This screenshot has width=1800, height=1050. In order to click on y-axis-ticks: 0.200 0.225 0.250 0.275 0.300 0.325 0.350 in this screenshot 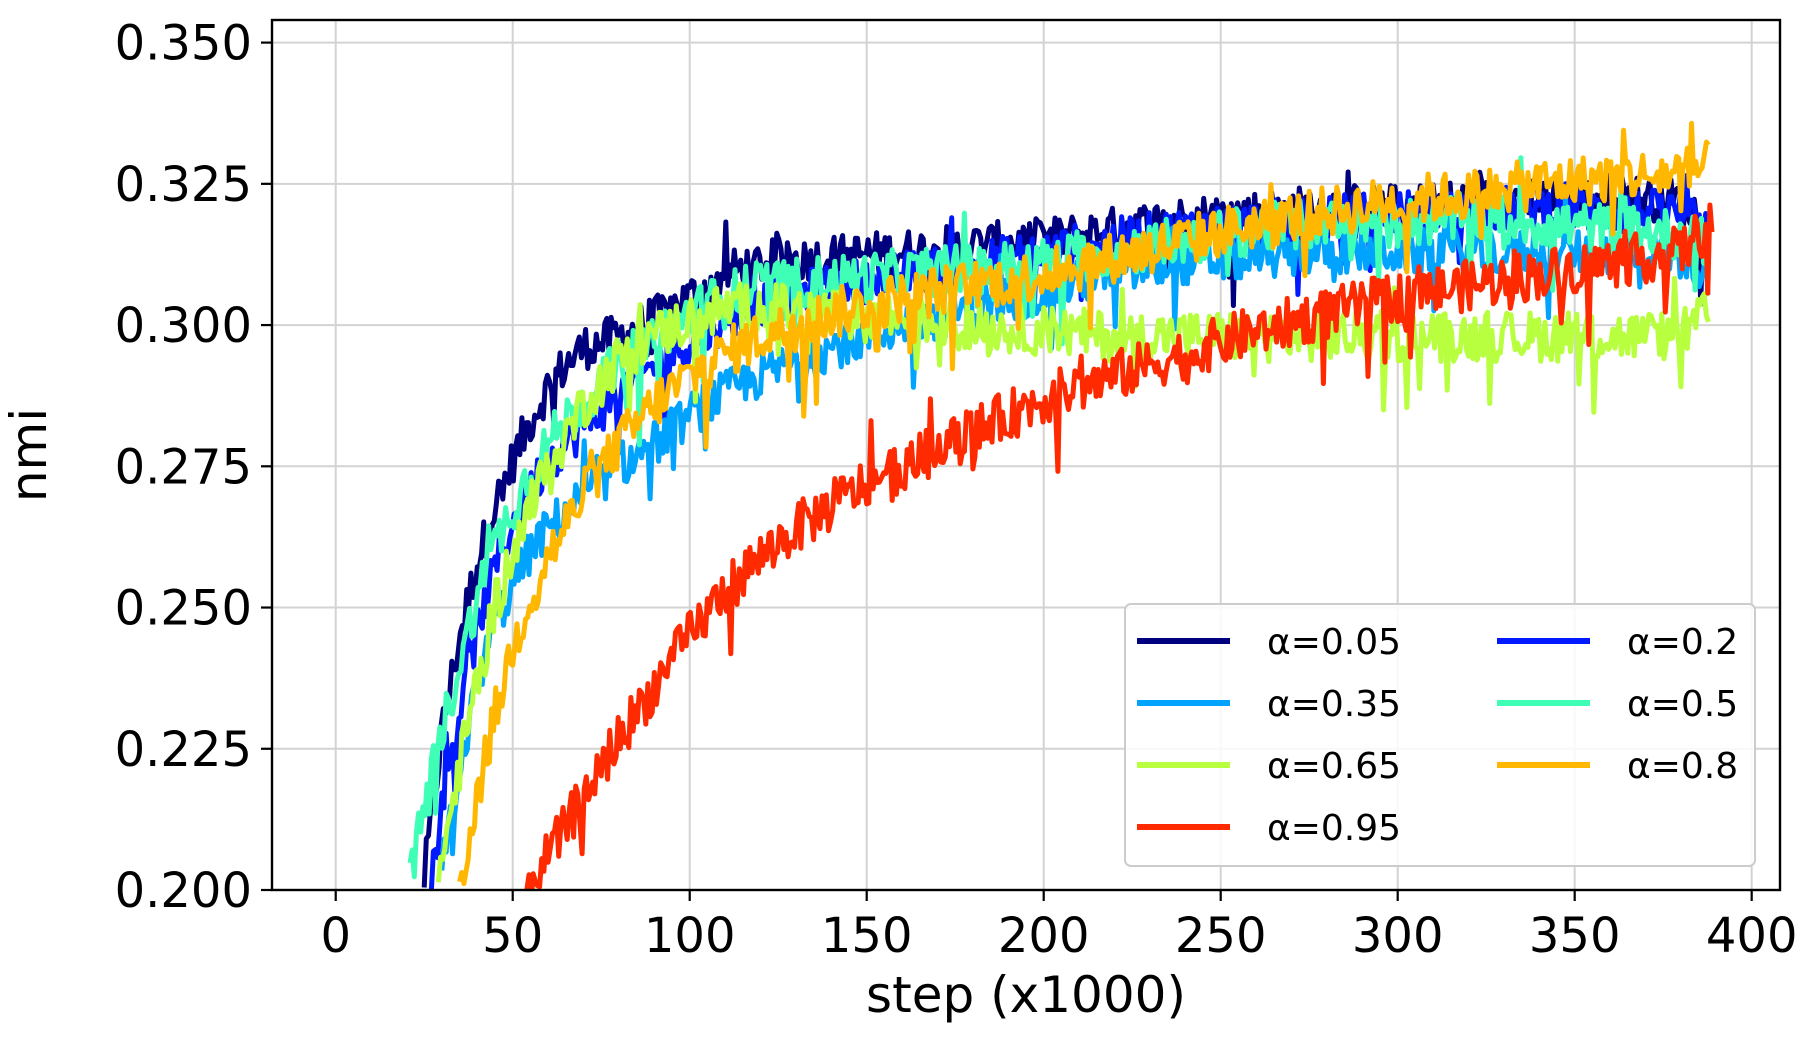, I will do `click(193, 467)`.